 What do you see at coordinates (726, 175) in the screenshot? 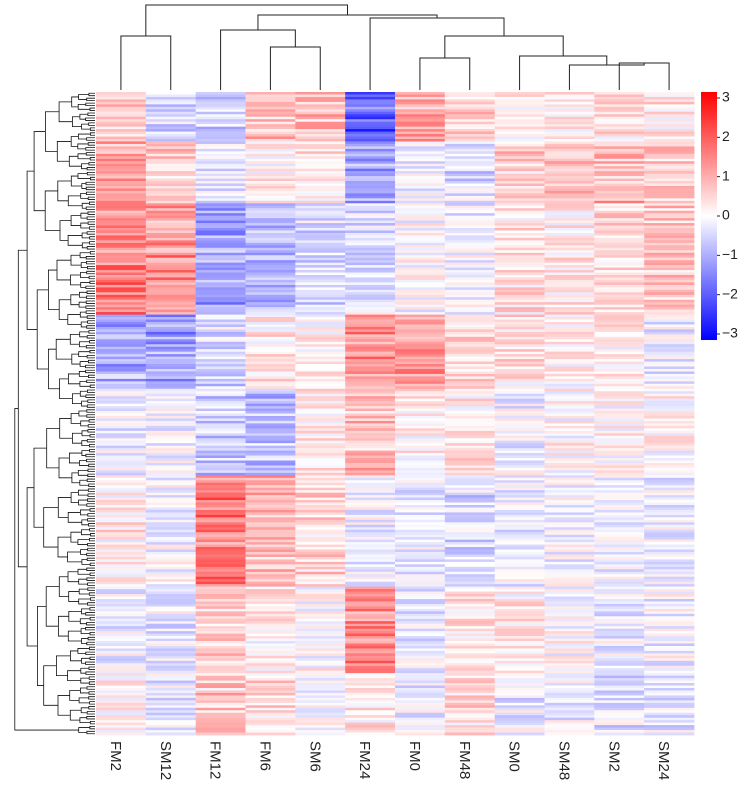
I see `colorbar-tick-label: 1` at bounding box center [726, 175].